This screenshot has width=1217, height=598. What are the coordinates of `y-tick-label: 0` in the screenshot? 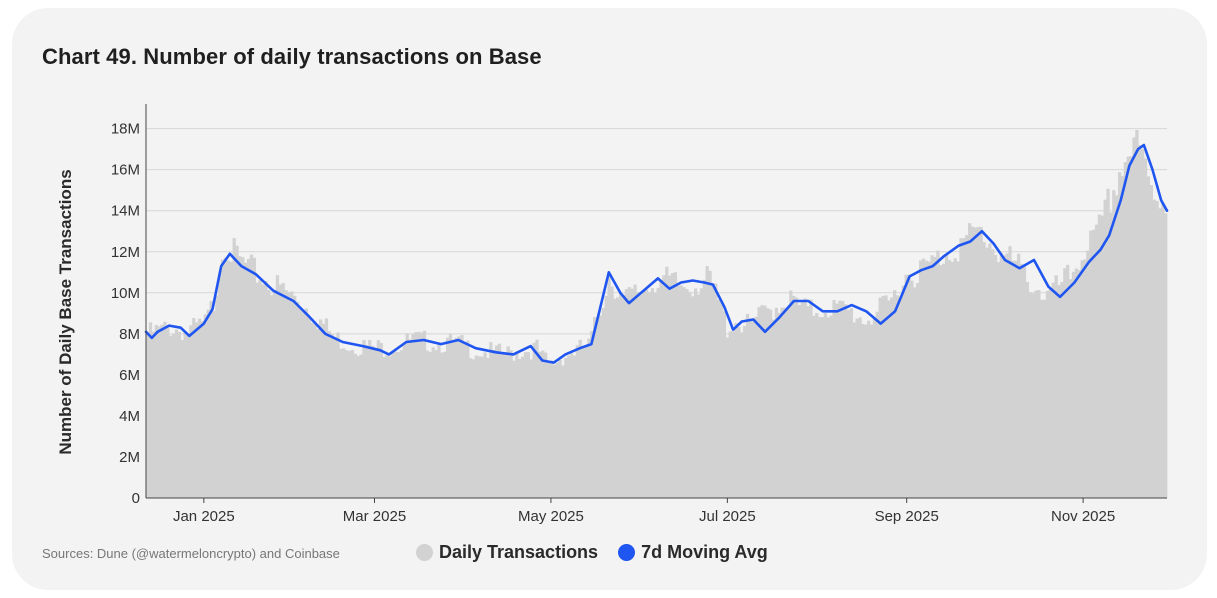 It's located at (136, 498).